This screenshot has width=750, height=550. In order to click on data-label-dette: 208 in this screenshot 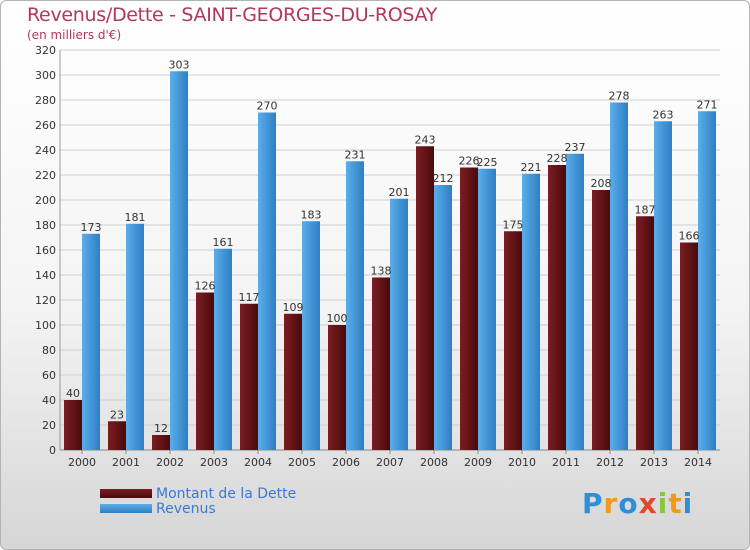, I will do `click(601, 183)`.